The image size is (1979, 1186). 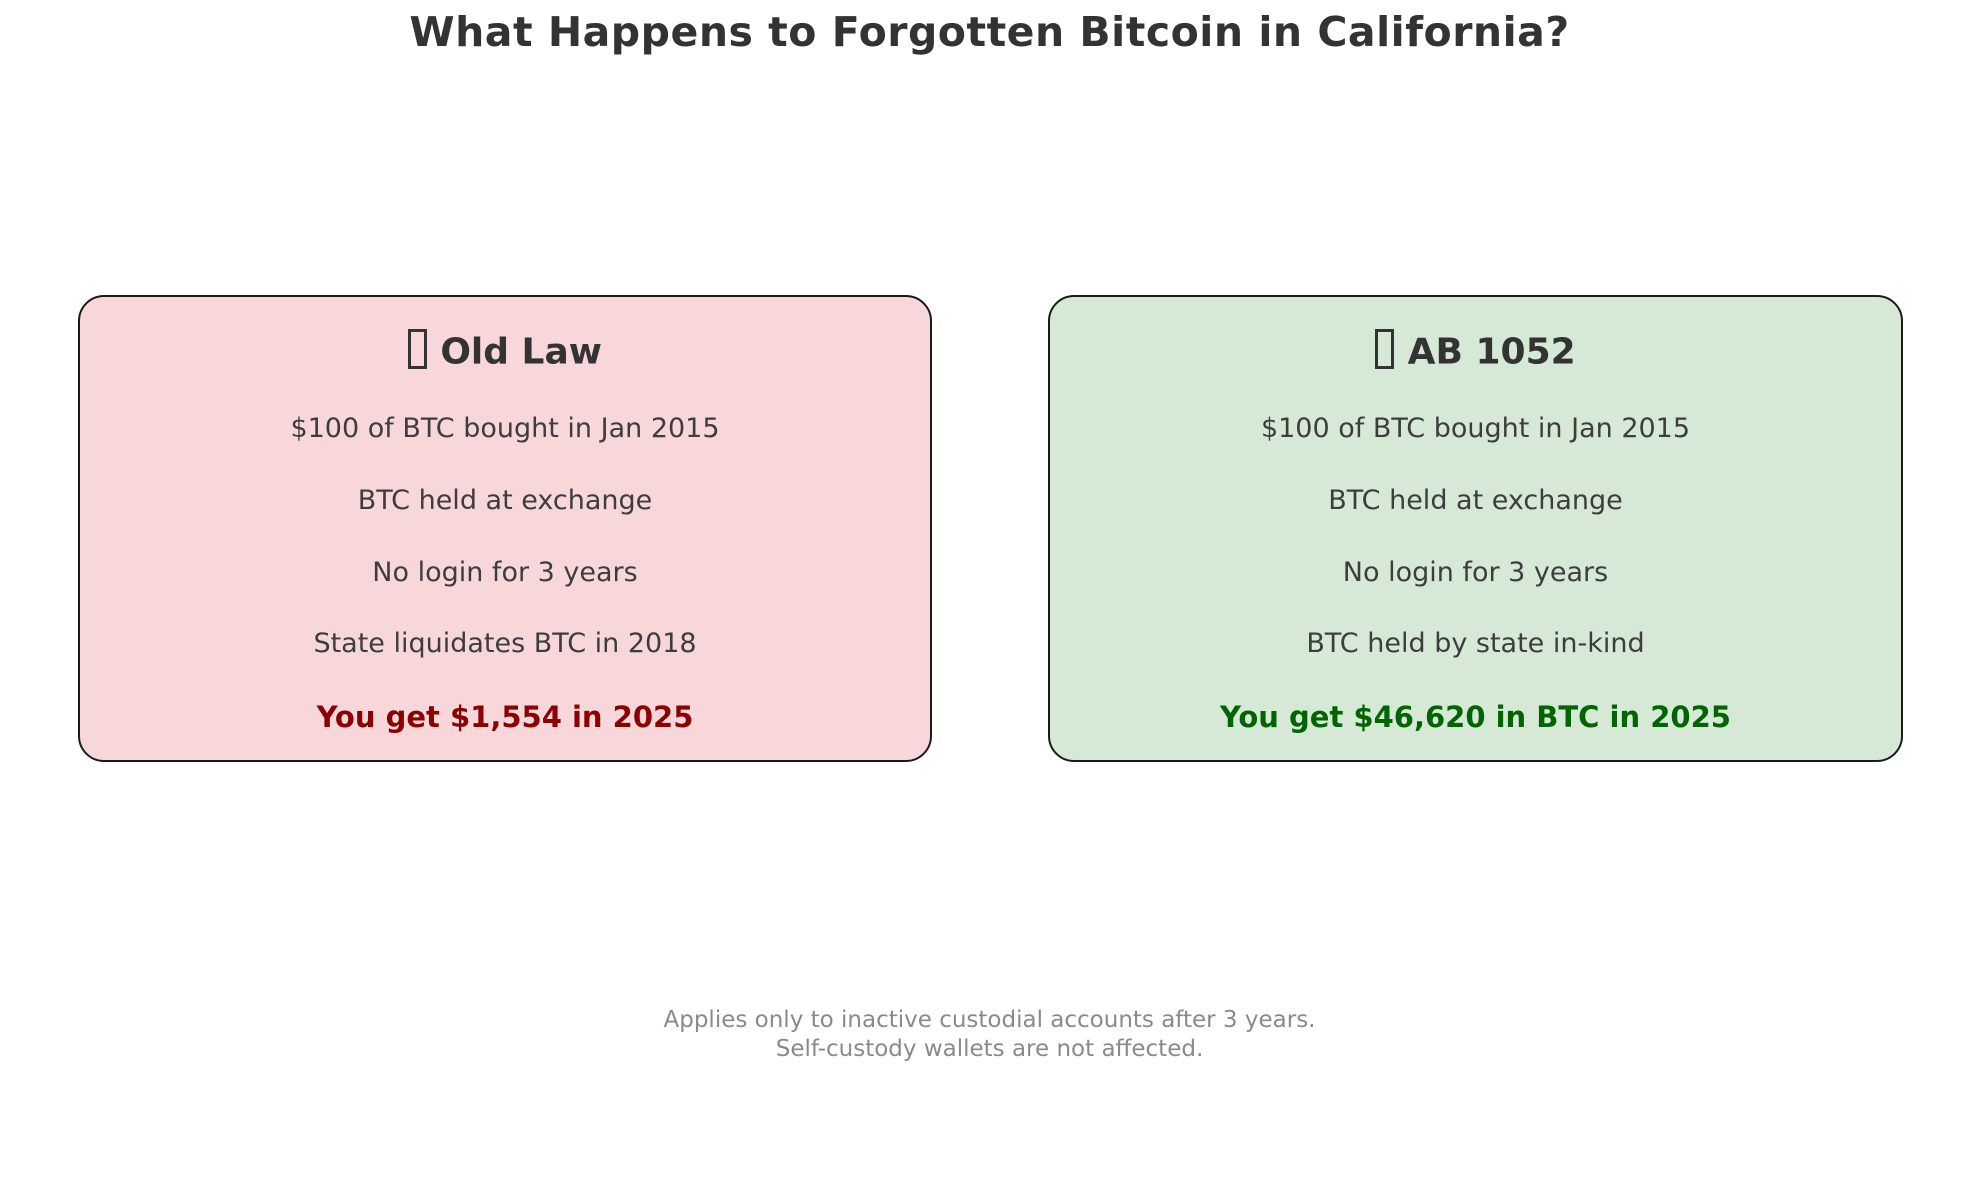 I want to click on ab-1052-card-header: AB 1052, so click(x=1475, y=351).